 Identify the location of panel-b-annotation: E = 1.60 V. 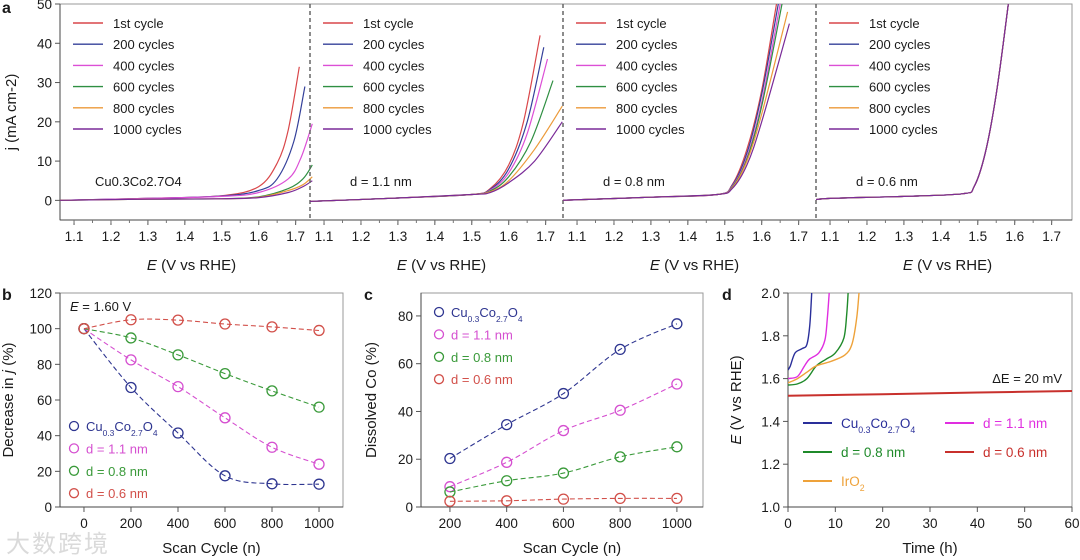
(100, 306).